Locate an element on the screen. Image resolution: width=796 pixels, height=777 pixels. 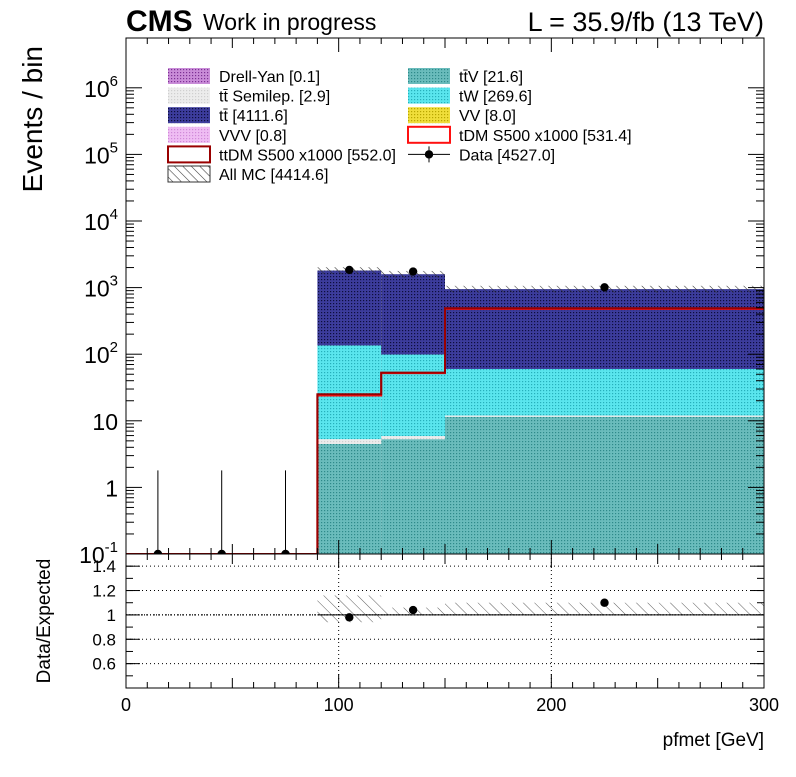
y-tick-label: 10⁵ is located at coordinates (101, 153).